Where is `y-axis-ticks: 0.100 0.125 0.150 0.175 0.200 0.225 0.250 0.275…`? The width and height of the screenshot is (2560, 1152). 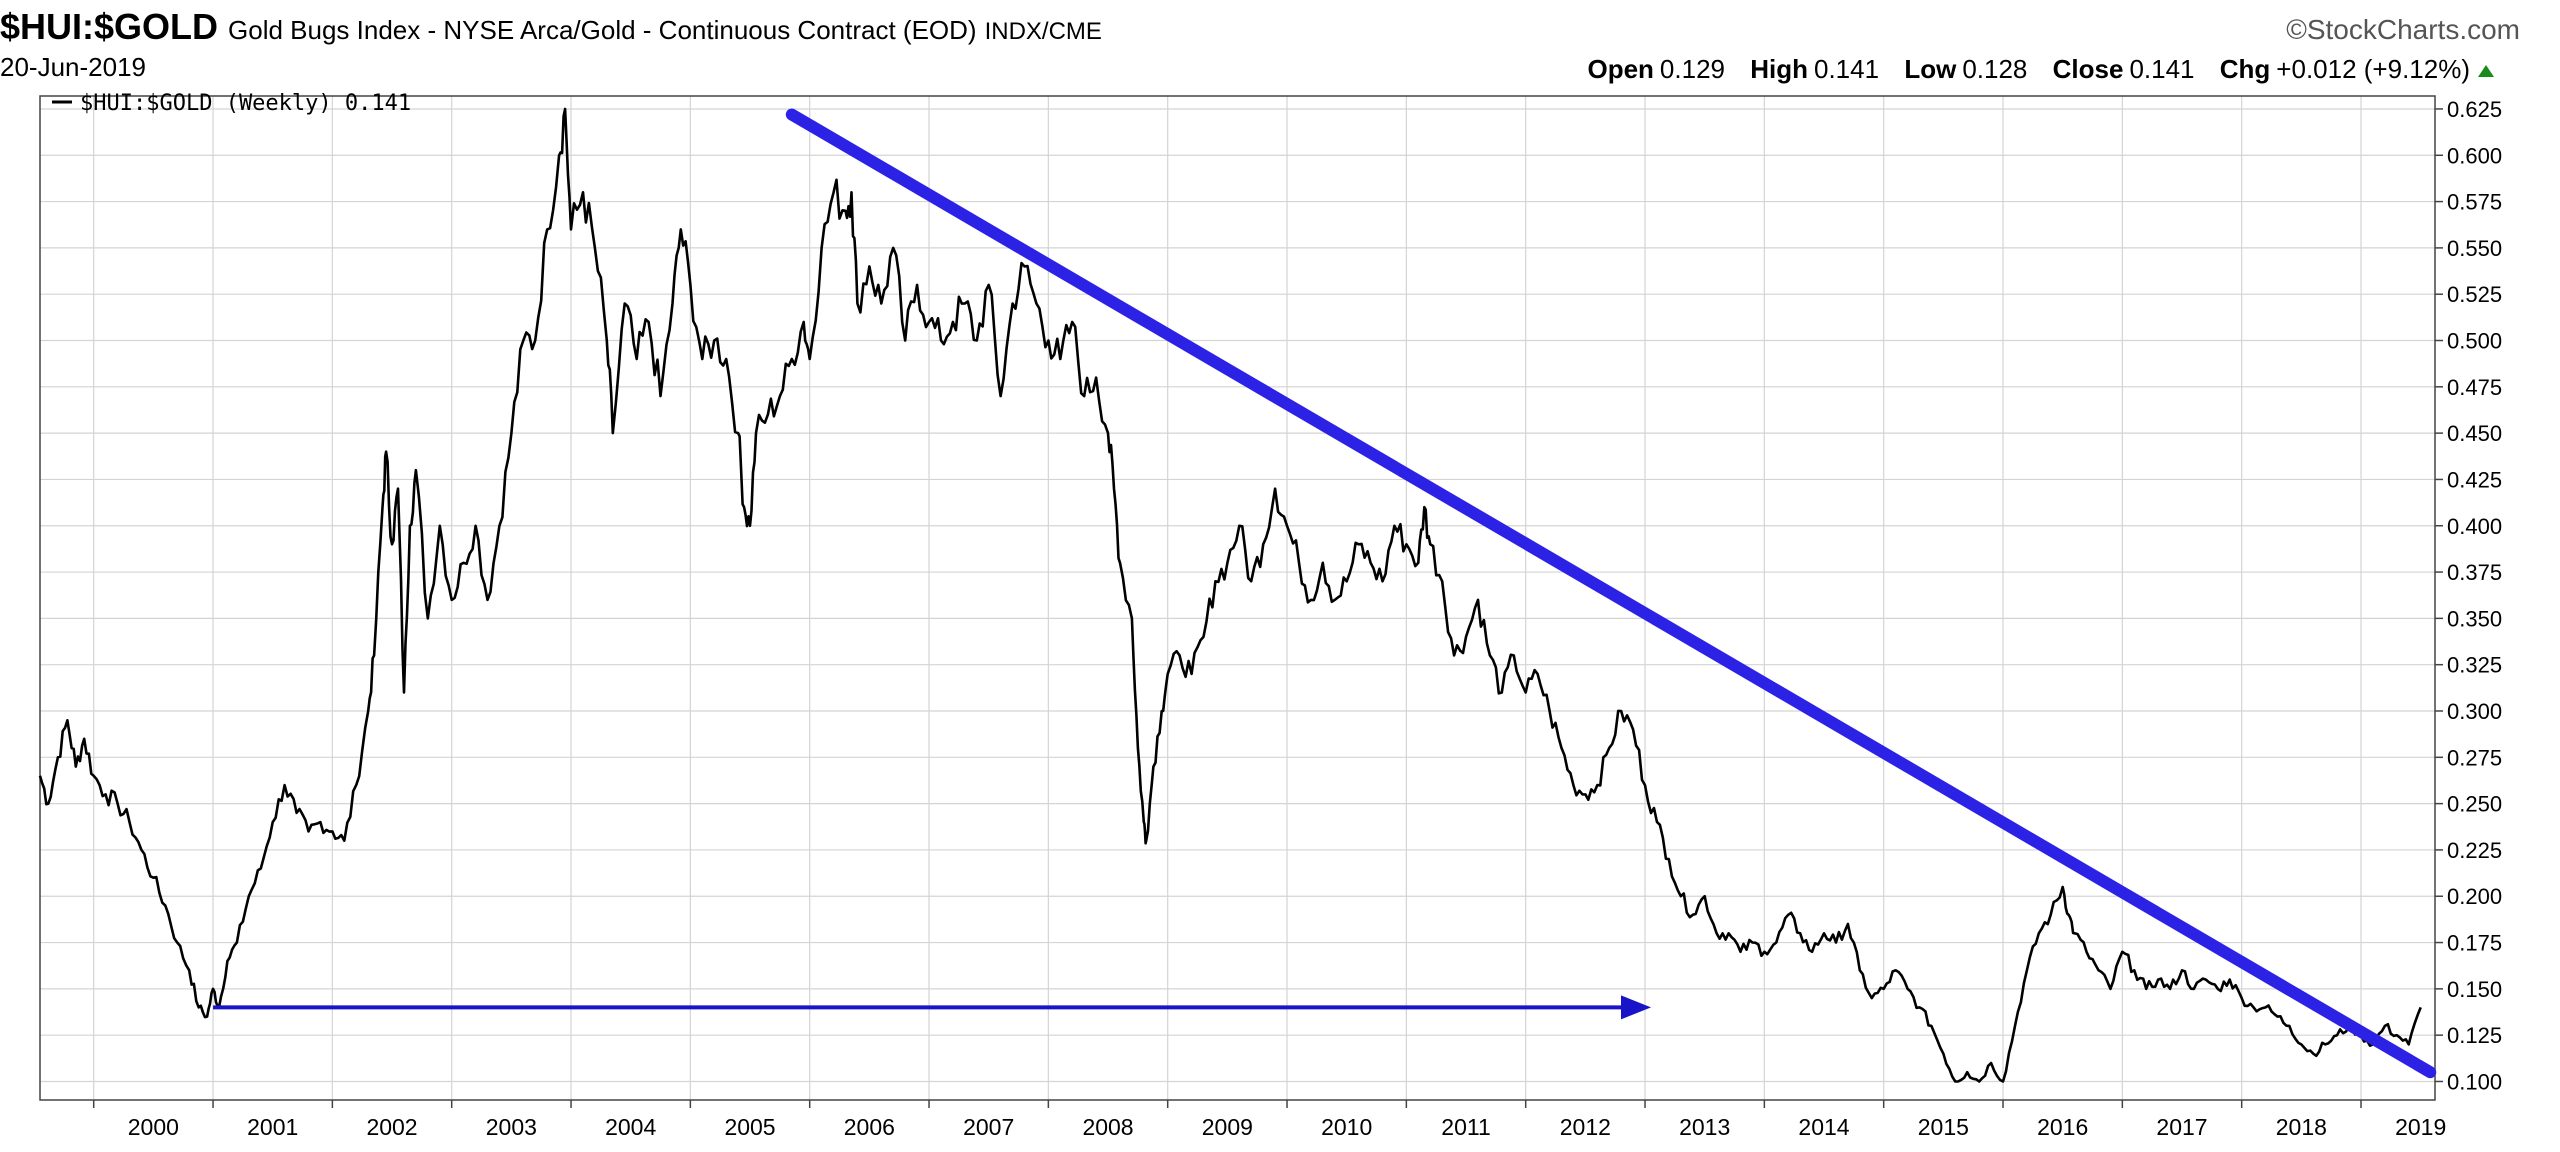 y-axis-ticks: 0.100 0.125 0.150 0.175 0.200 0.225 0.250 0.275… is located at coordinates (2468, 595).